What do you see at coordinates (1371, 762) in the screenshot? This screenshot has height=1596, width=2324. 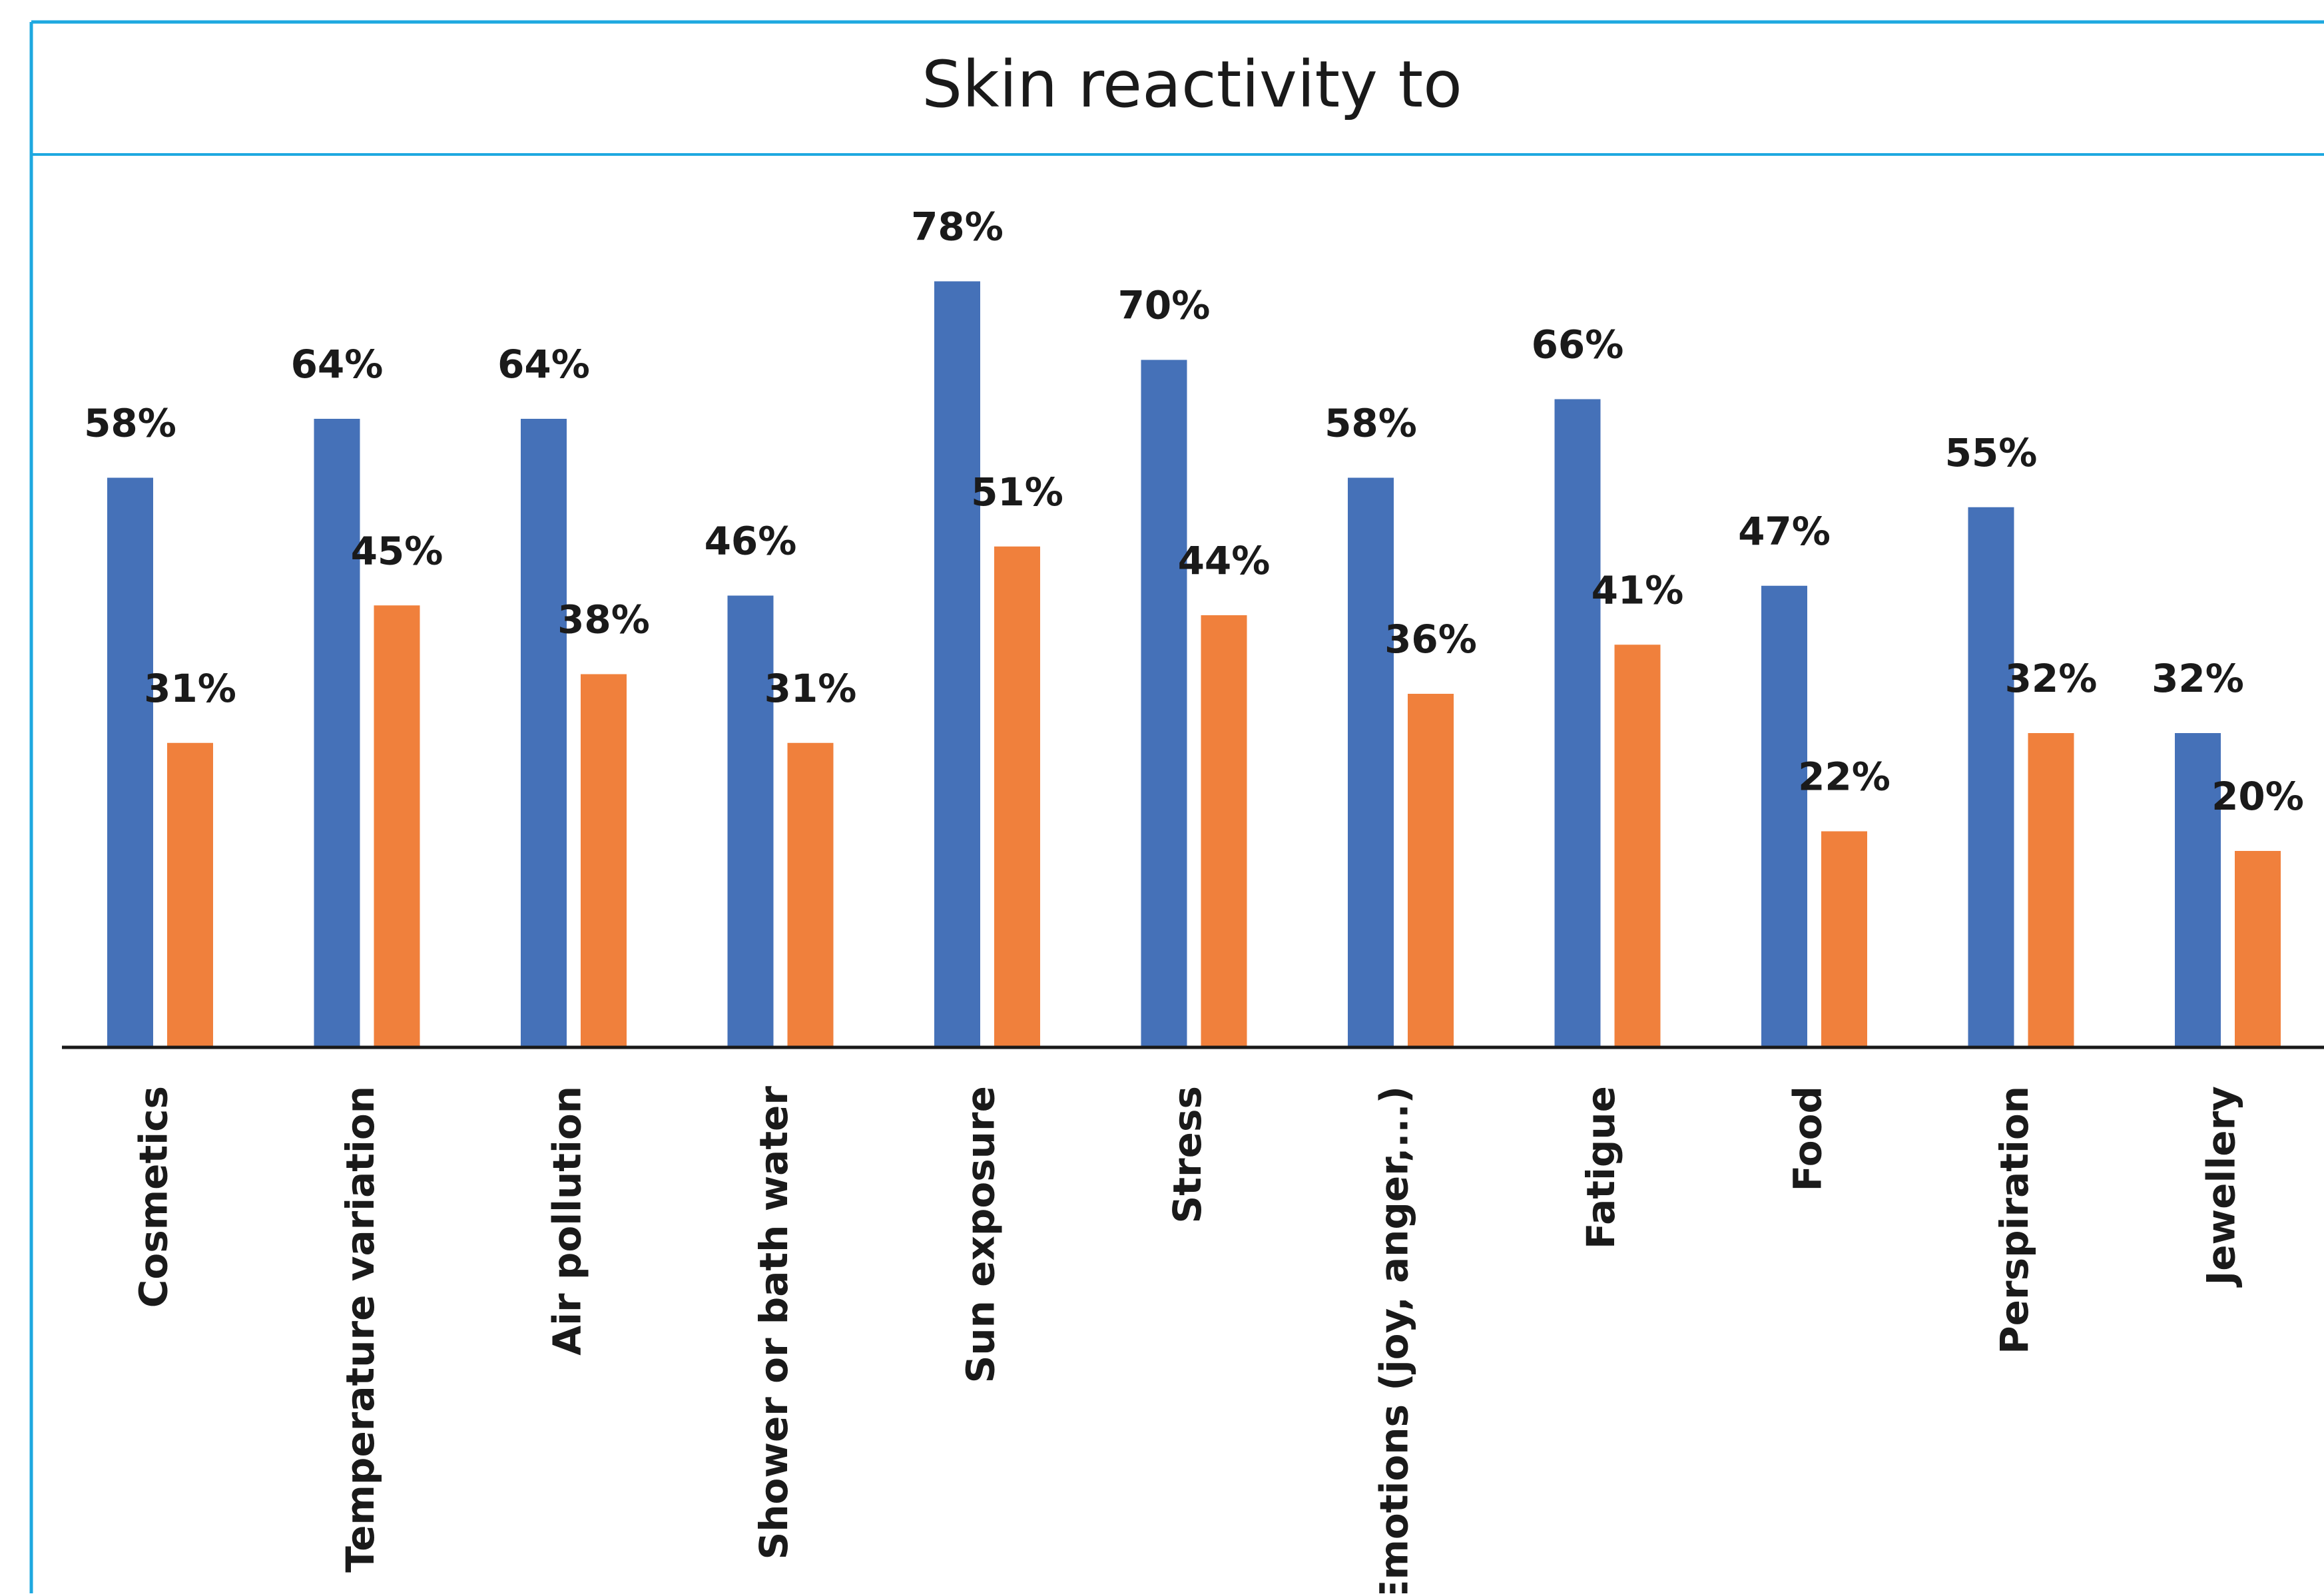 I see `bar-series-1-emotions-joy-anger` at bounding box center [1371, 762].